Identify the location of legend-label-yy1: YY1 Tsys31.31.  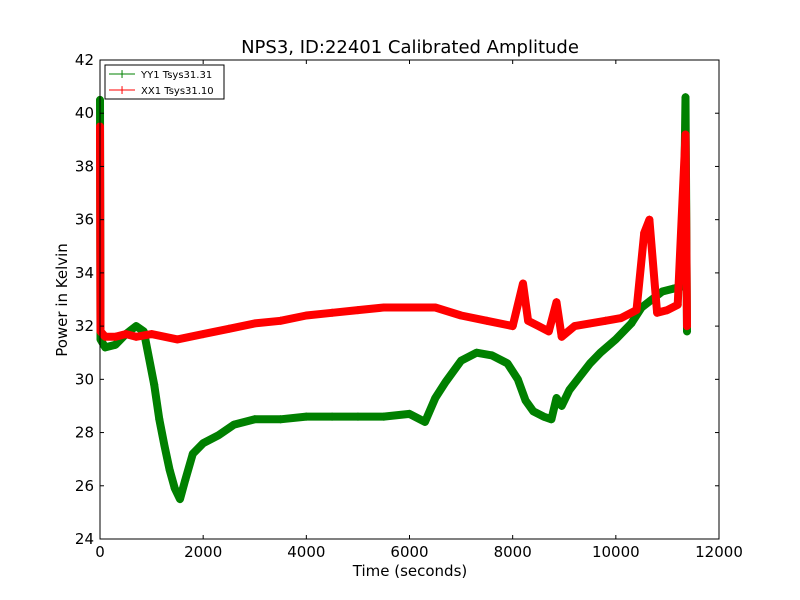
(176, 75).